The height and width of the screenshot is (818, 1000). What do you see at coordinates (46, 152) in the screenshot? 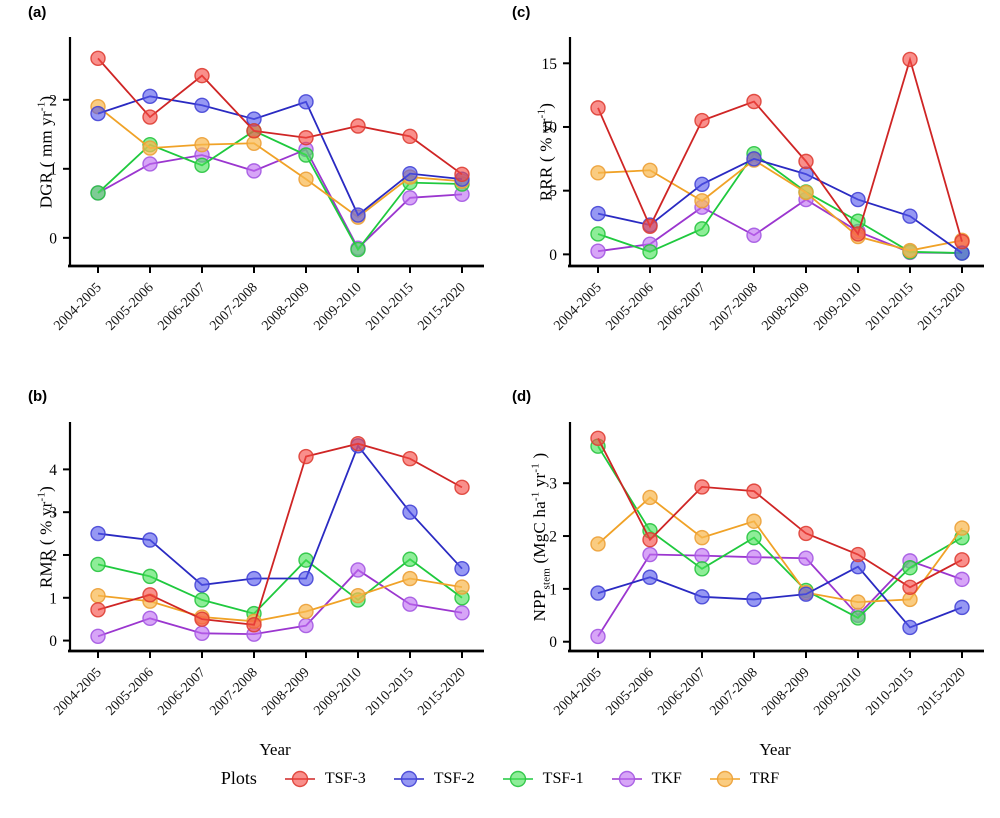
I see `y-axis-label-dgr: DGR ( mm yr-1)` at bounding box center [46, 152].